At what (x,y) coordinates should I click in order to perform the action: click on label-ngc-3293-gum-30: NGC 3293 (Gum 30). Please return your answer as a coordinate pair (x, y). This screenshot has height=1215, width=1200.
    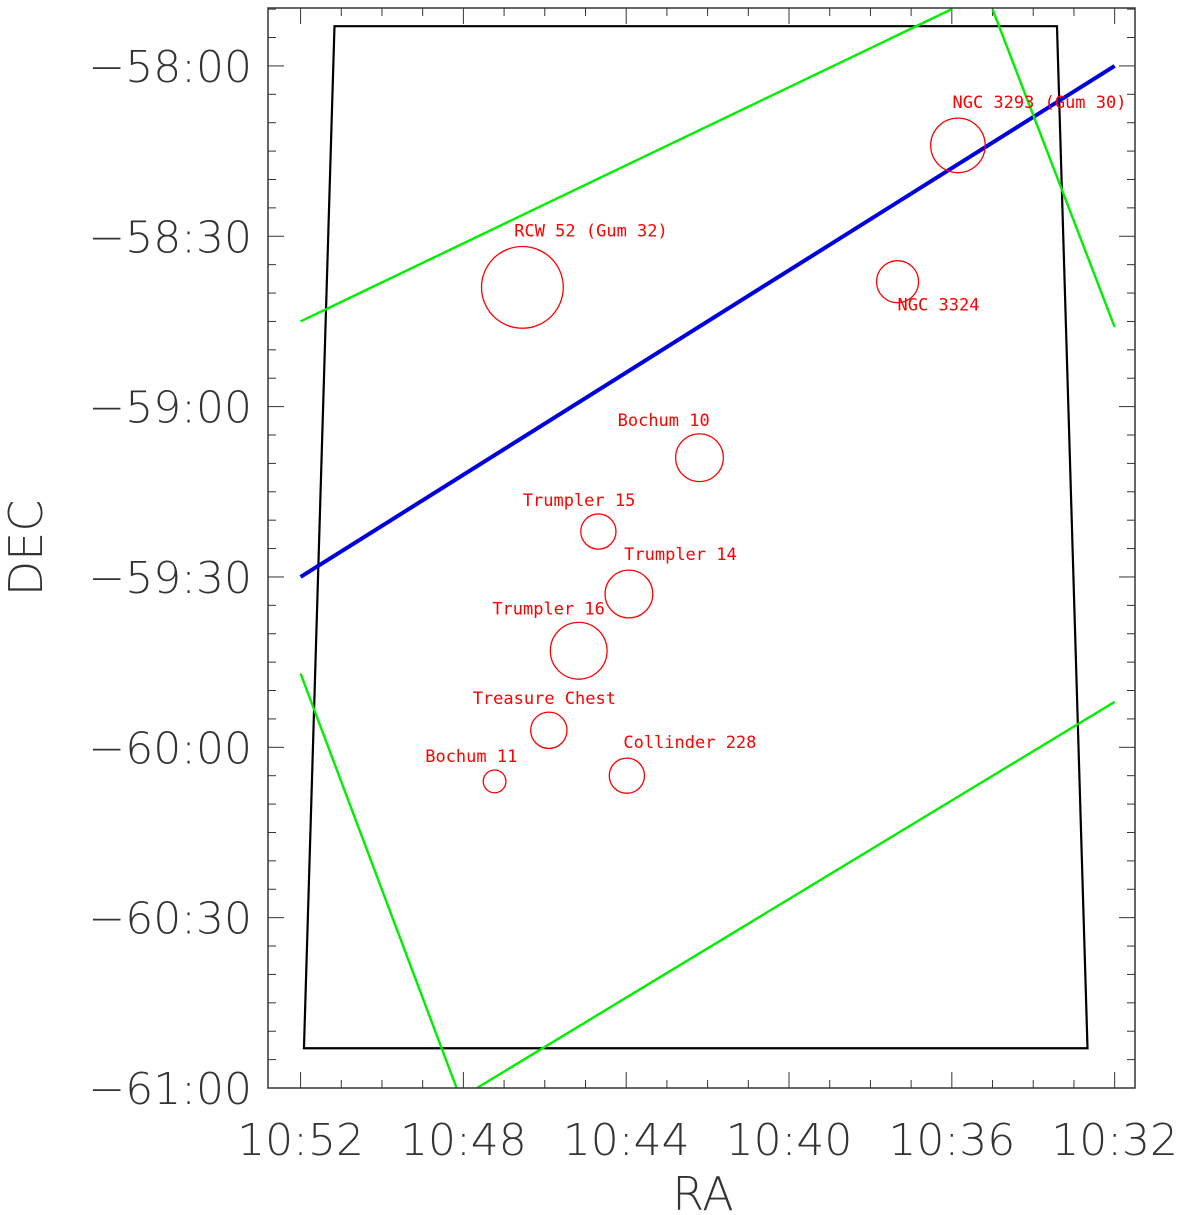
    Looking at the image, I should click on (1039, 103).